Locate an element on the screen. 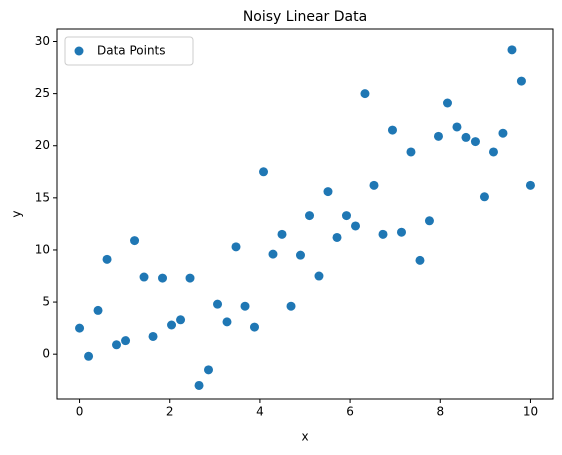  x-tick-label: 6 is located at coordinates (350, 412).